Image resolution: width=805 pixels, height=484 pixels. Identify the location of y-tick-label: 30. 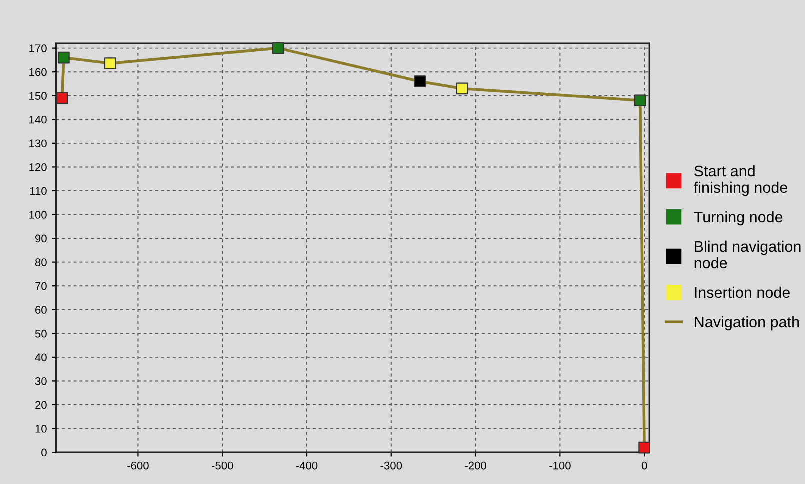
(41, 381).